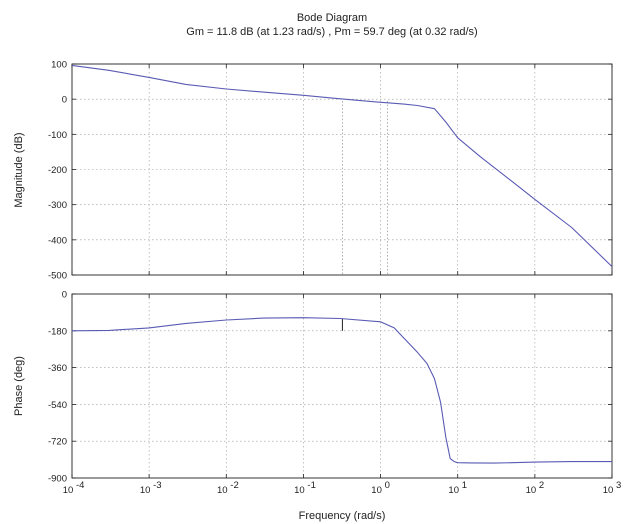 The height and width of the screenshot is (524, 624). Describe the element at coordinates (57, 276) in the screenshot. I see `magnitude-ytick-label: -500` at that location.